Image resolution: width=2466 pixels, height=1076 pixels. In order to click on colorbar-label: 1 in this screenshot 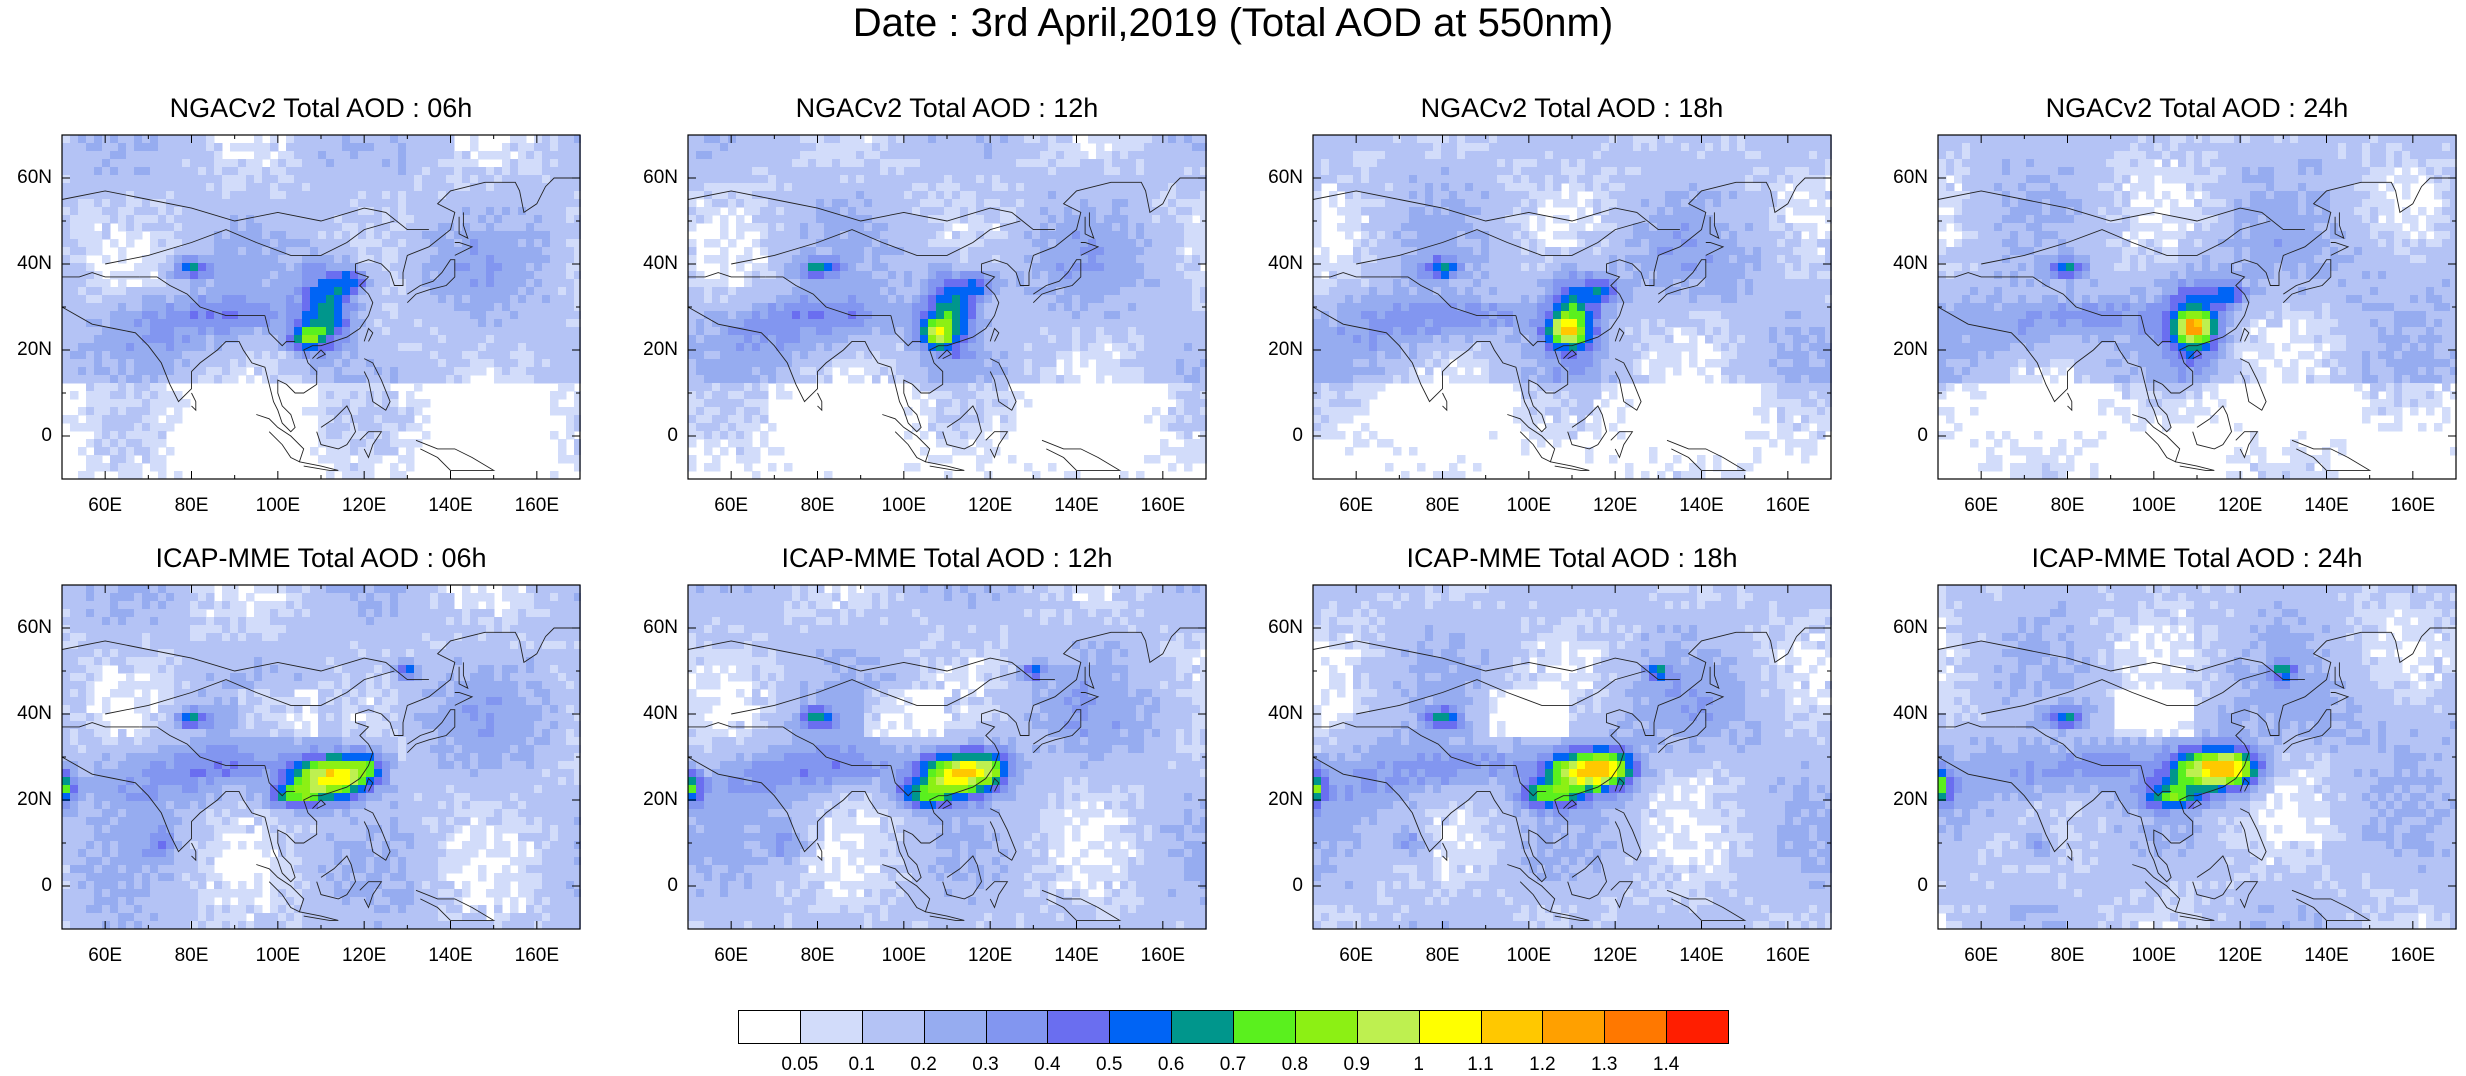, I will do `click(1419, 1065)`.